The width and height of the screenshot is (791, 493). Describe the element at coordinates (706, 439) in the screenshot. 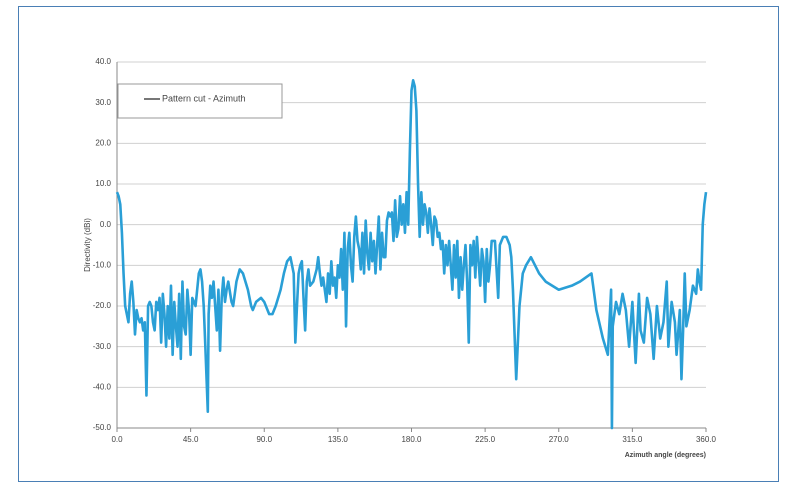

I see `x-tick-label: 360.0` at that location.